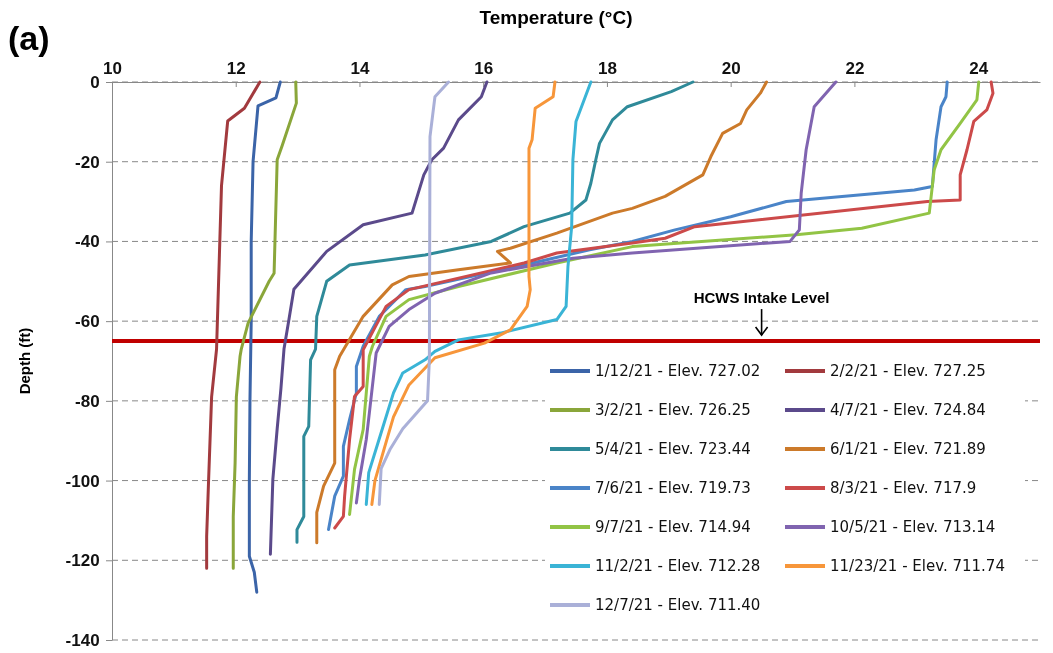 The image size is (1053, 653). I want to click on legend-label: 1/12/21 - Elev. 727.02, so click(678, 371).